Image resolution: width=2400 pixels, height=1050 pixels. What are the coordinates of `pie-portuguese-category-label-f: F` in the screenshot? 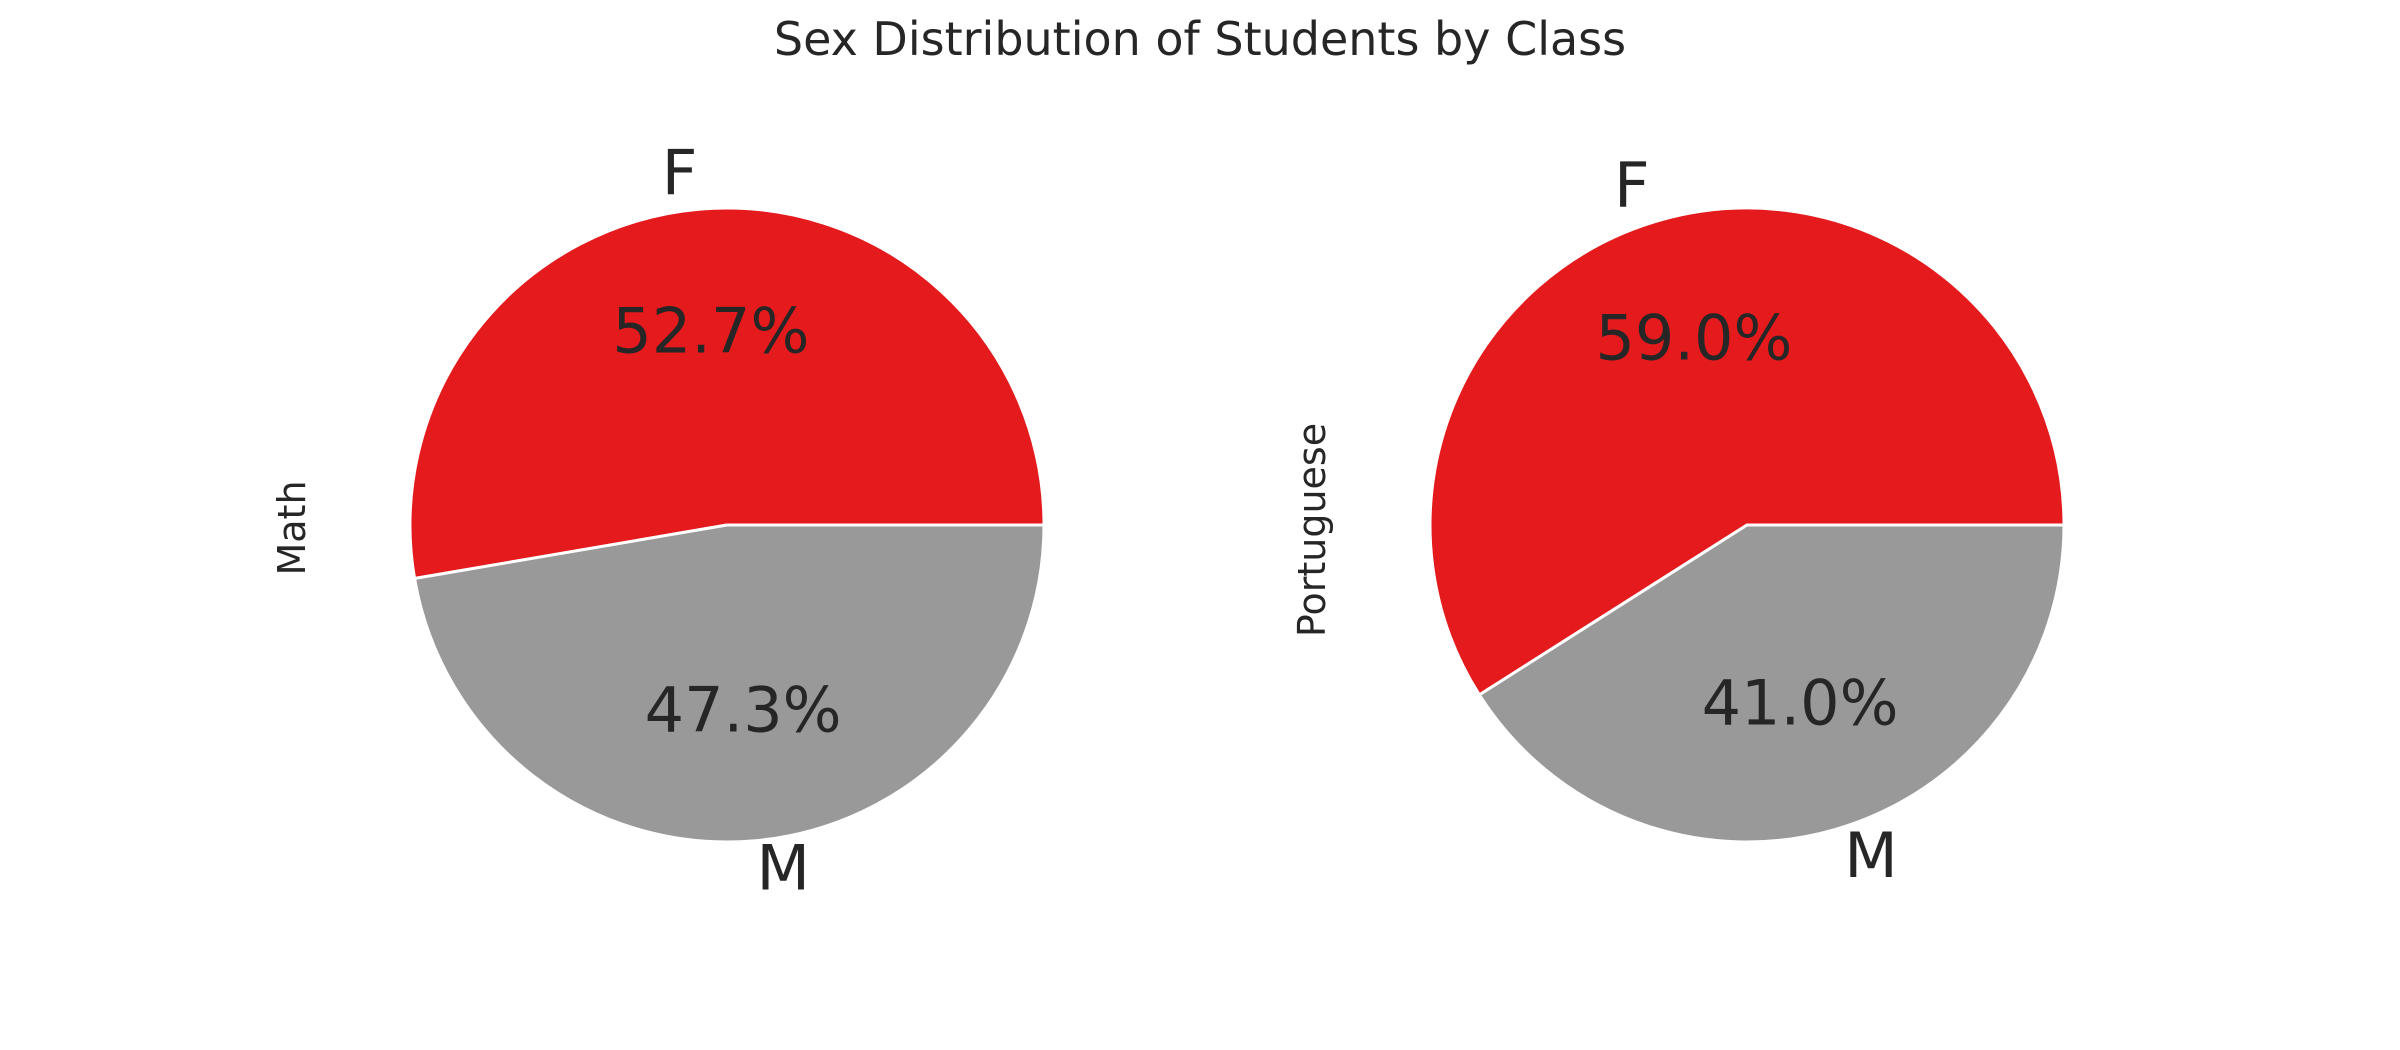 It's located at (1632, 185).